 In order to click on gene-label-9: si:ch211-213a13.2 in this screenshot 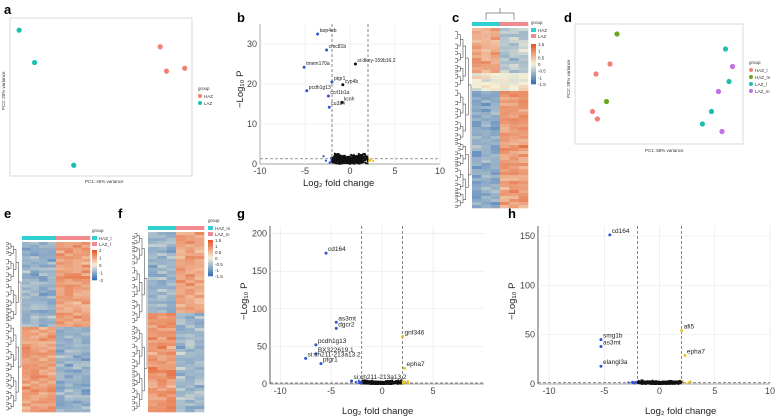, I will do `click(380, 377)`.